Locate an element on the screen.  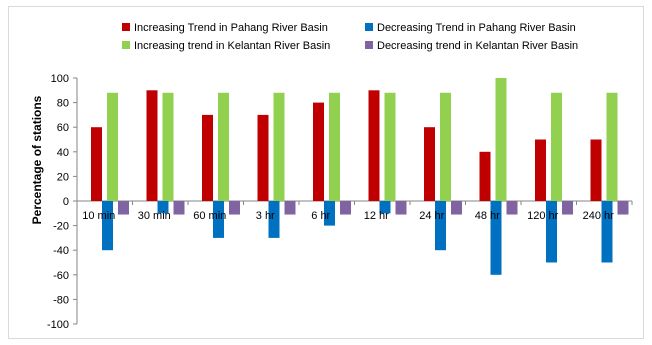
x-tick-label: 48 hr is located at coordinates (487, 216).